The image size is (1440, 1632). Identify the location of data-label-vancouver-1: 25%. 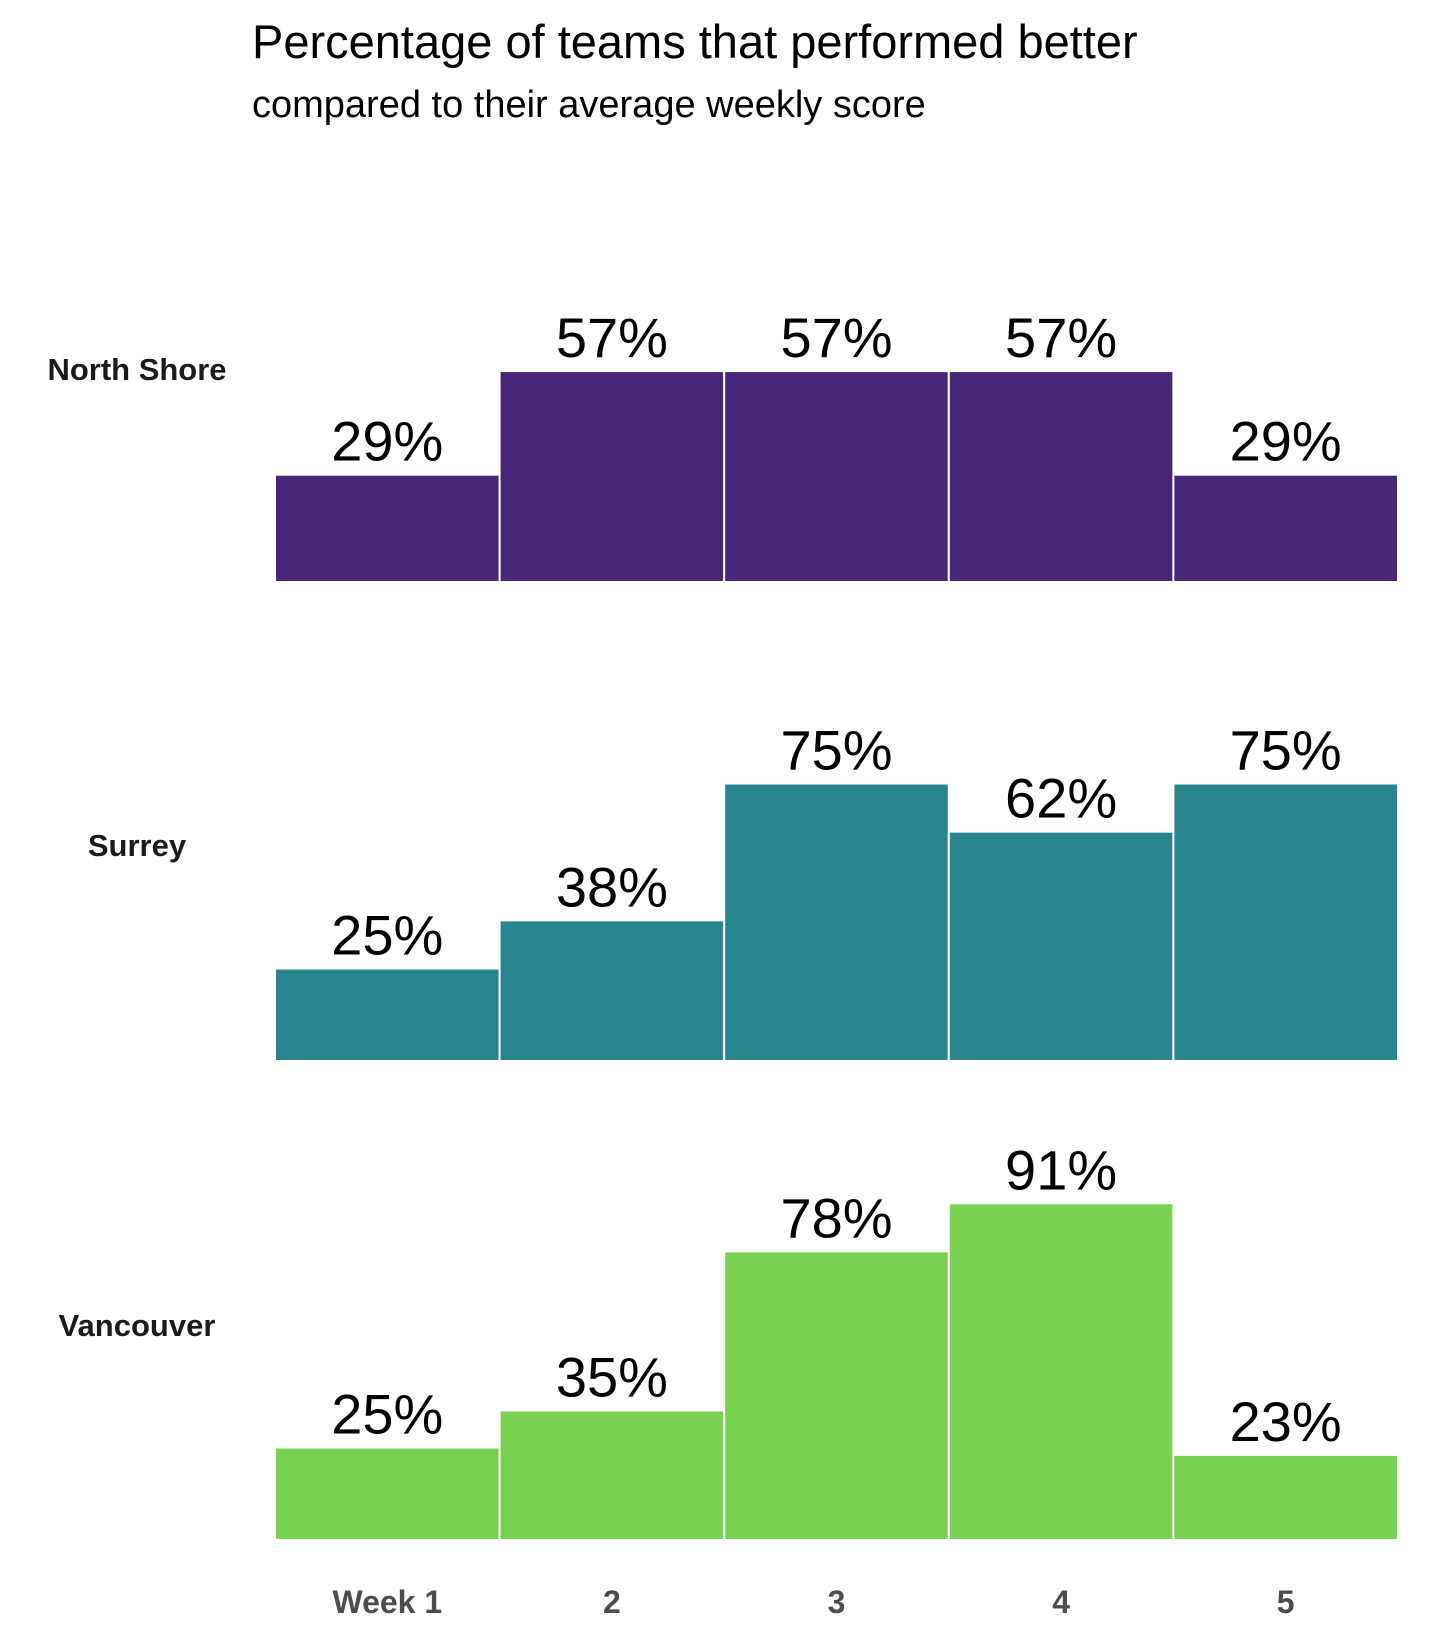
(387, 1414).